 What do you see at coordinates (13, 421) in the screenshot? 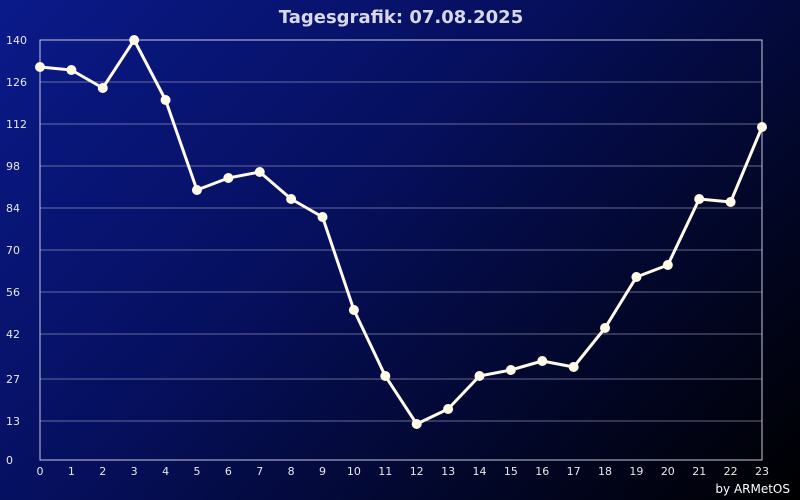
I see `y-tick-label-13: 13` at bounding box center [13, 421].